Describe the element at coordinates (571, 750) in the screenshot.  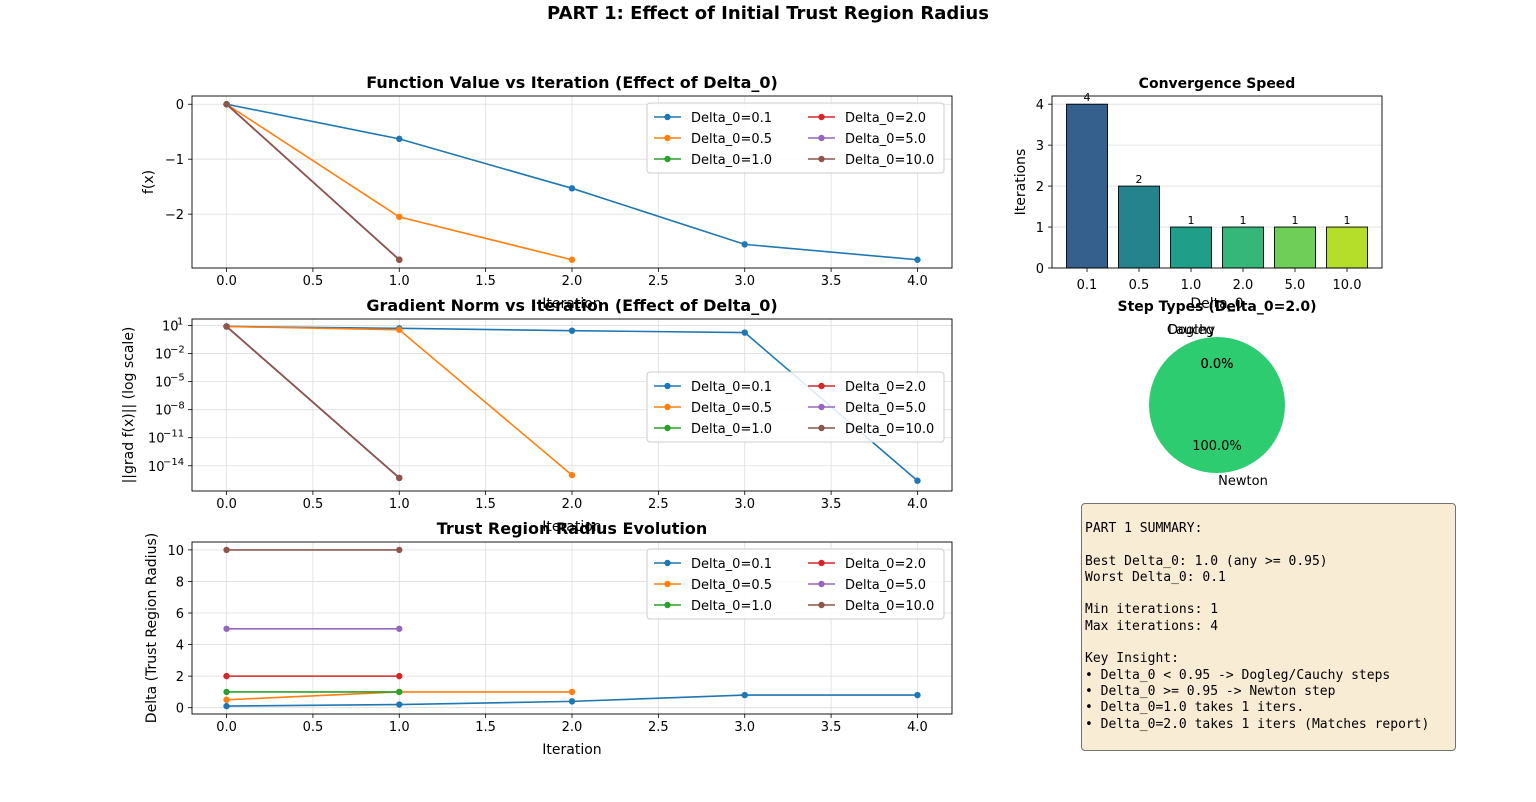
I see `x-axis-label: Iteration` at that location.